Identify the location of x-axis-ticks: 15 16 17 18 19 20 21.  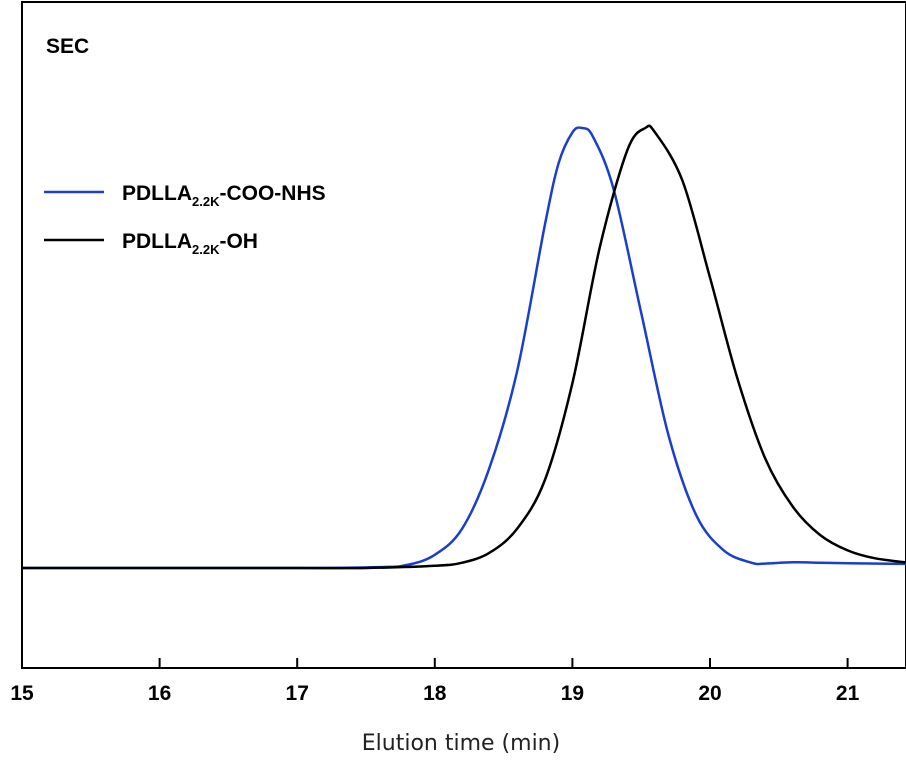
(435, 681).